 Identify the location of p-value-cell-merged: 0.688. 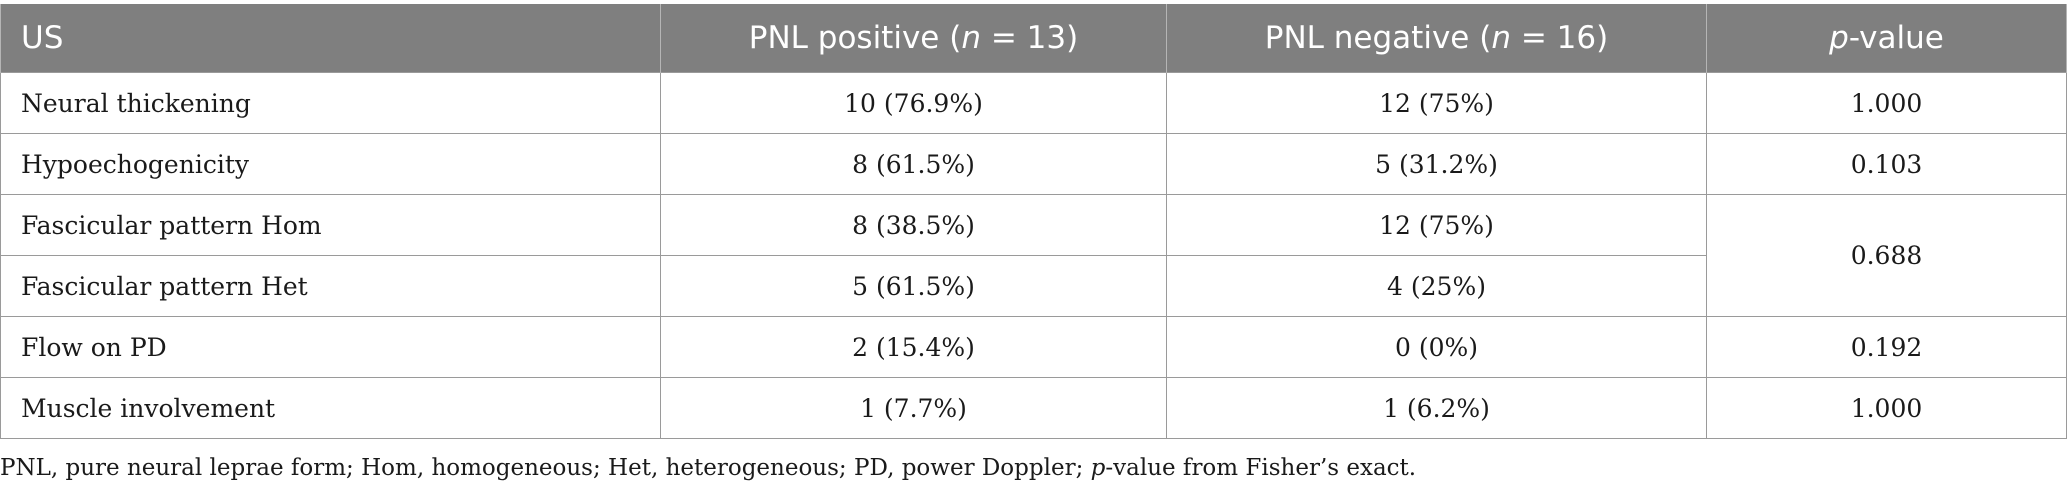
(1886, 255).